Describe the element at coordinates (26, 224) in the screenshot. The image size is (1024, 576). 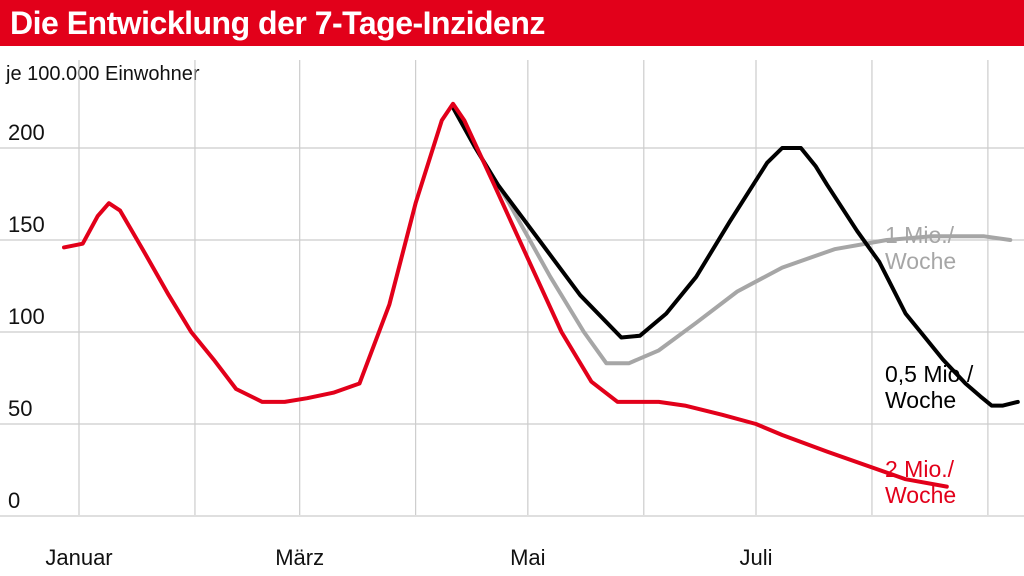
I see `y-tick-label-150: 150` at that location.